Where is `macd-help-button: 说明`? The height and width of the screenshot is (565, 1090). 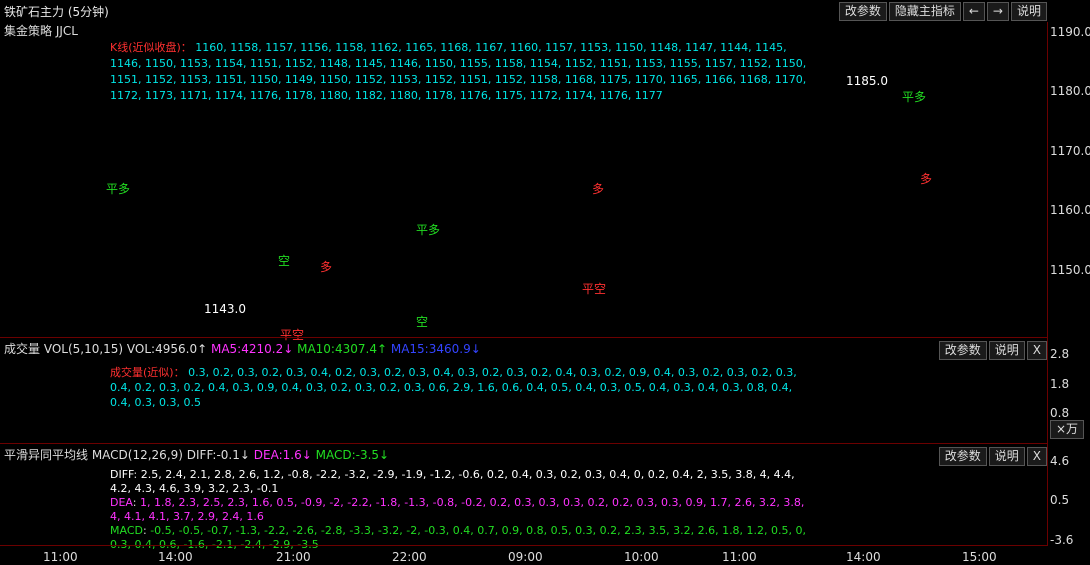
macd-help-button: 说明 is located at coordinates (1006, 456).